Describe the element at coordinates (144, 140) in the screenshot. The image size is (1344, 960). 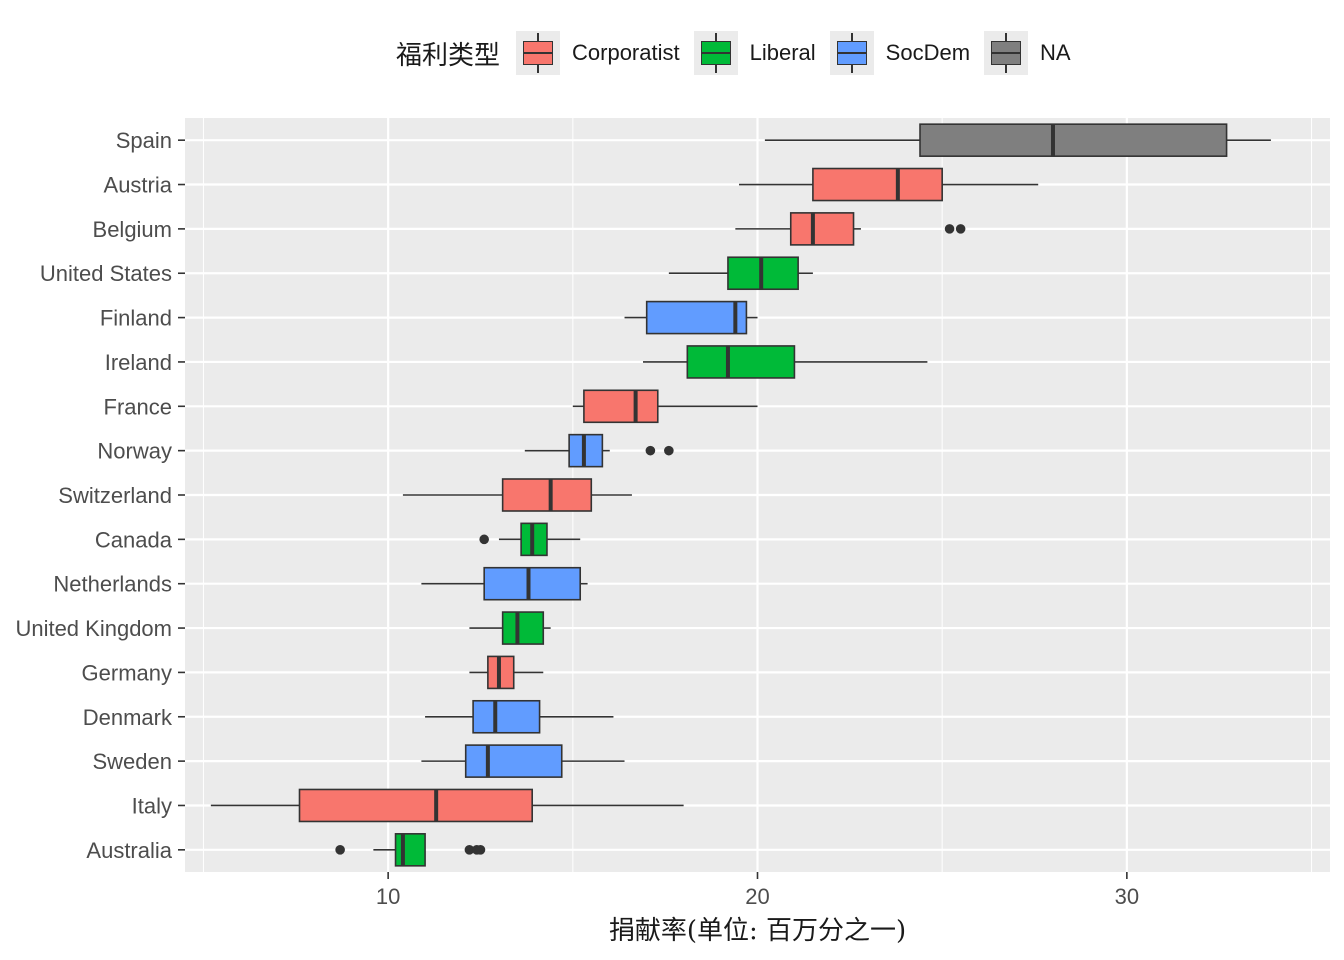
I see `y-tick-label: Spain` at that location.